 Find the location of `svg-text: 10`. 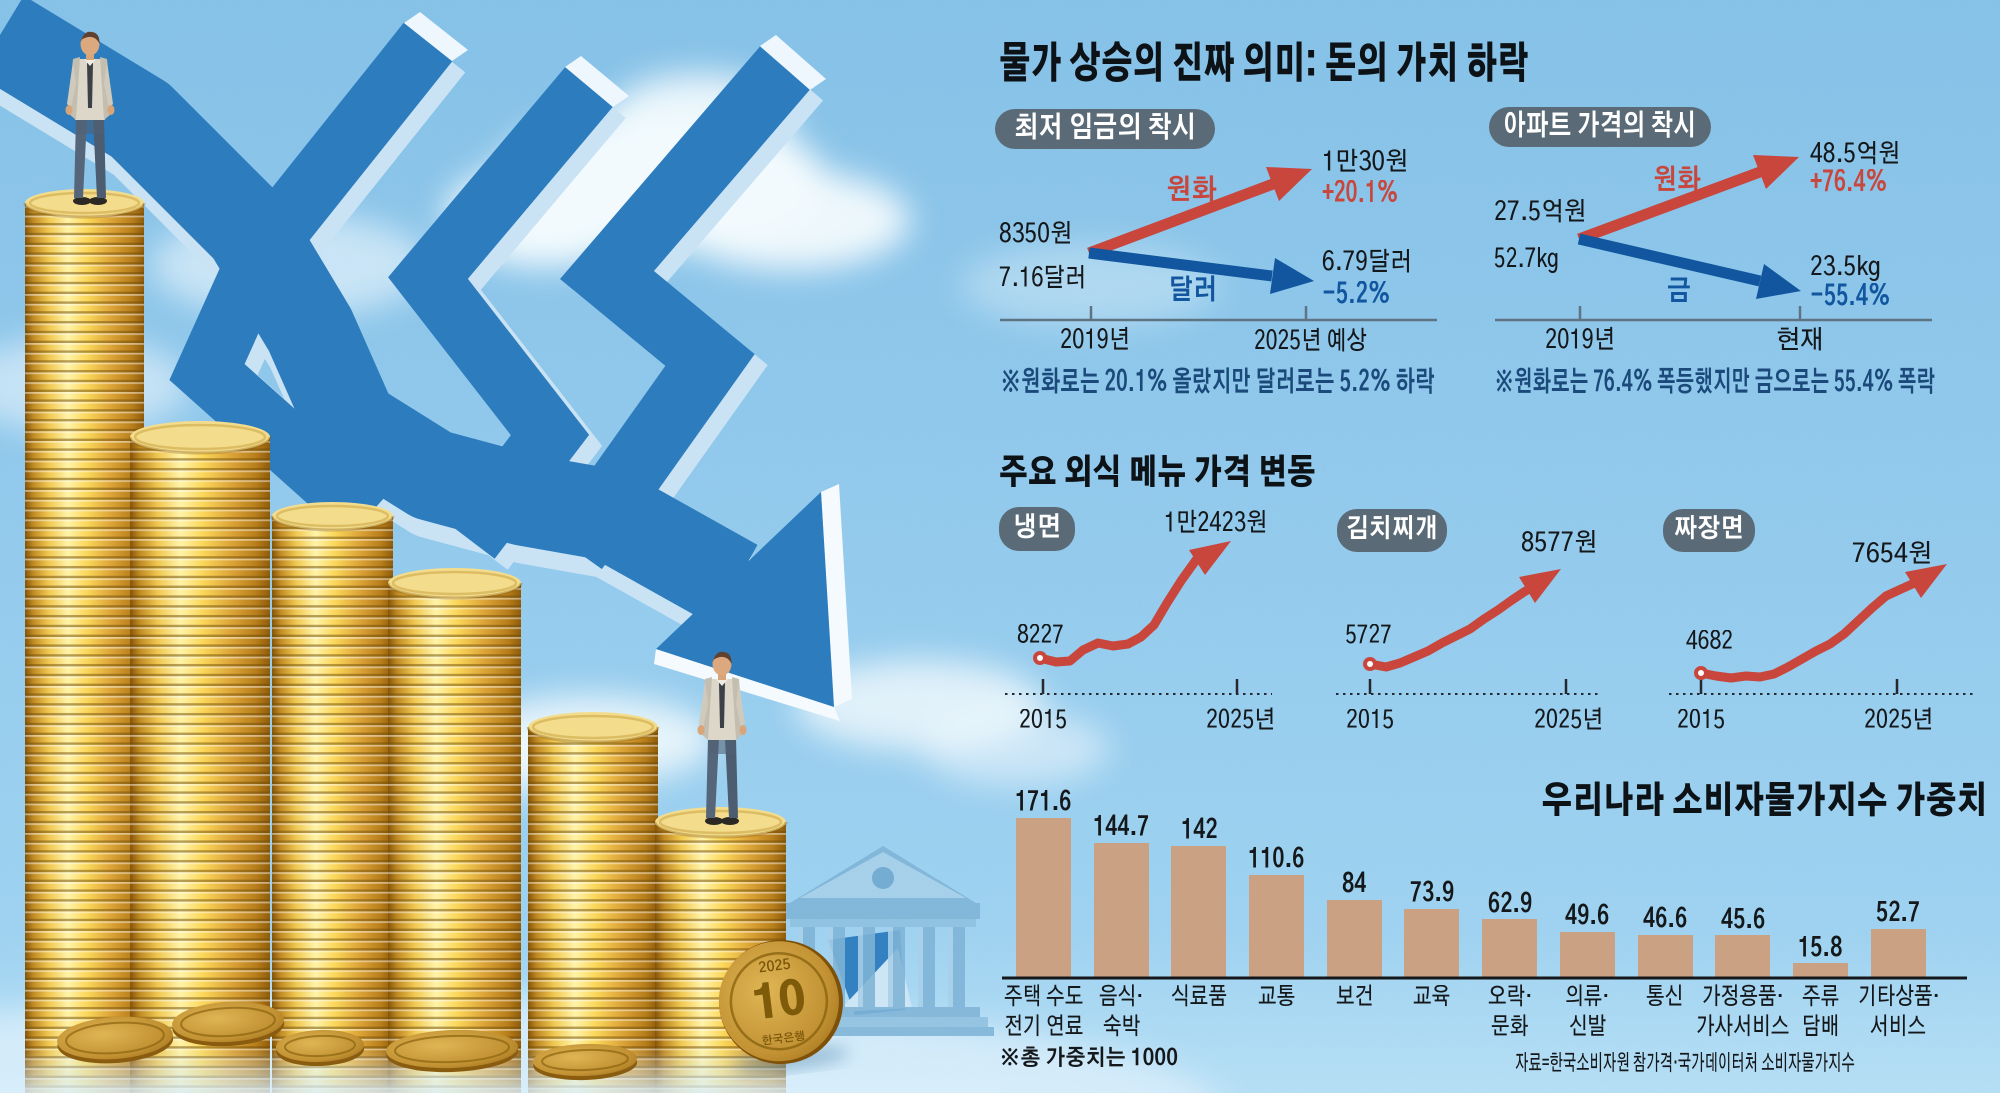

svg-text: 10 is located at coordinates (779, 1002).